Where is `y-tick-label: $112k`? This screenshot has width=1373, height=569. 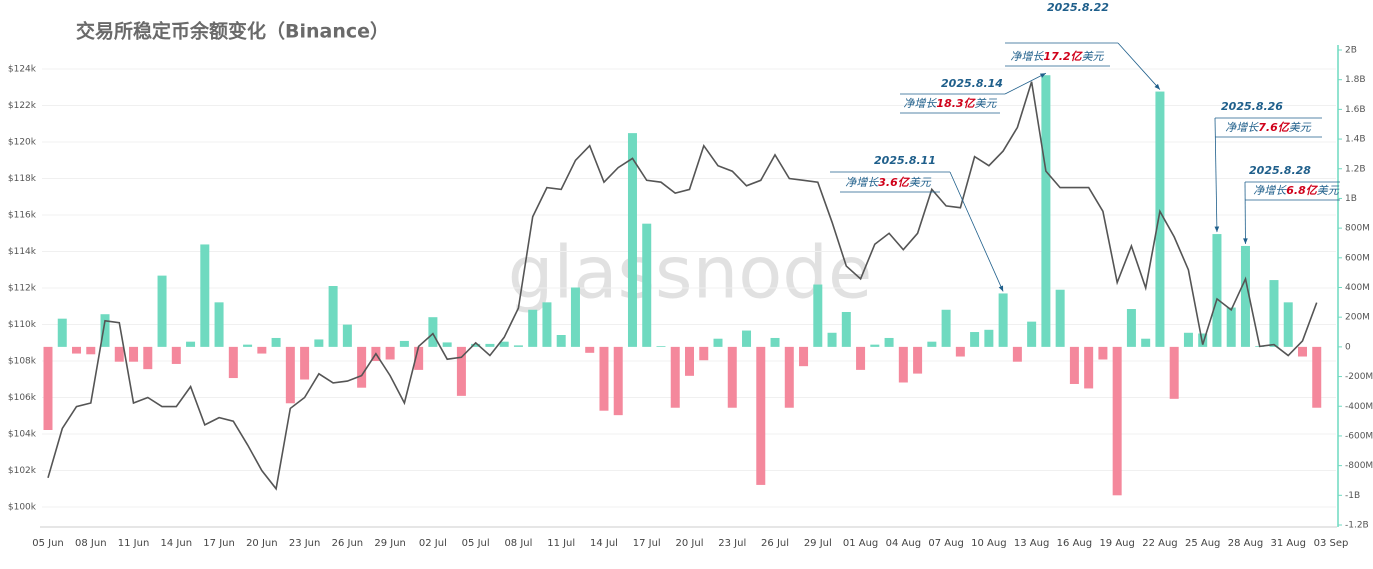
y-tick-label: $112k is located at coordinates (22, 289).